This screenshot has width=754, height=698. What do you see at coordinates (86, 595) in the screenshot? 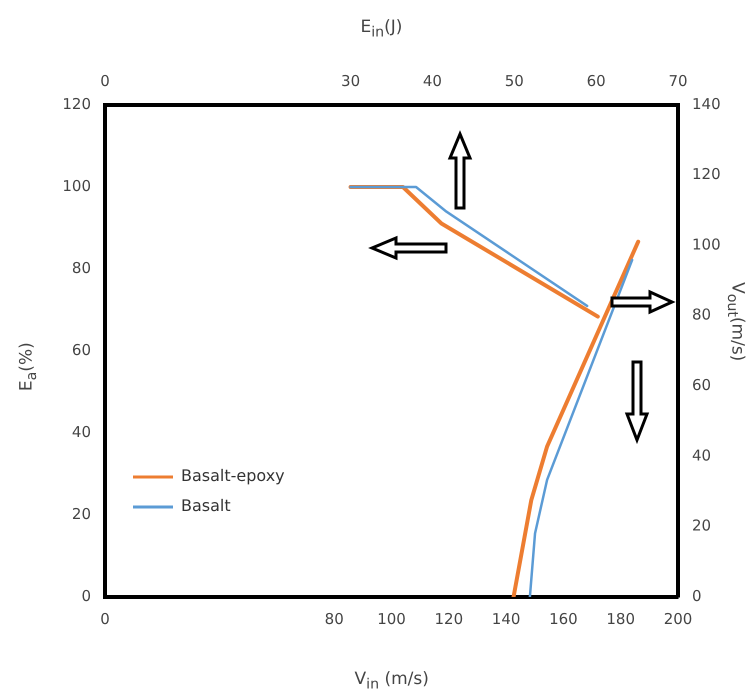
I see `y-tick-label: 0` at bounding box center [86, 595].